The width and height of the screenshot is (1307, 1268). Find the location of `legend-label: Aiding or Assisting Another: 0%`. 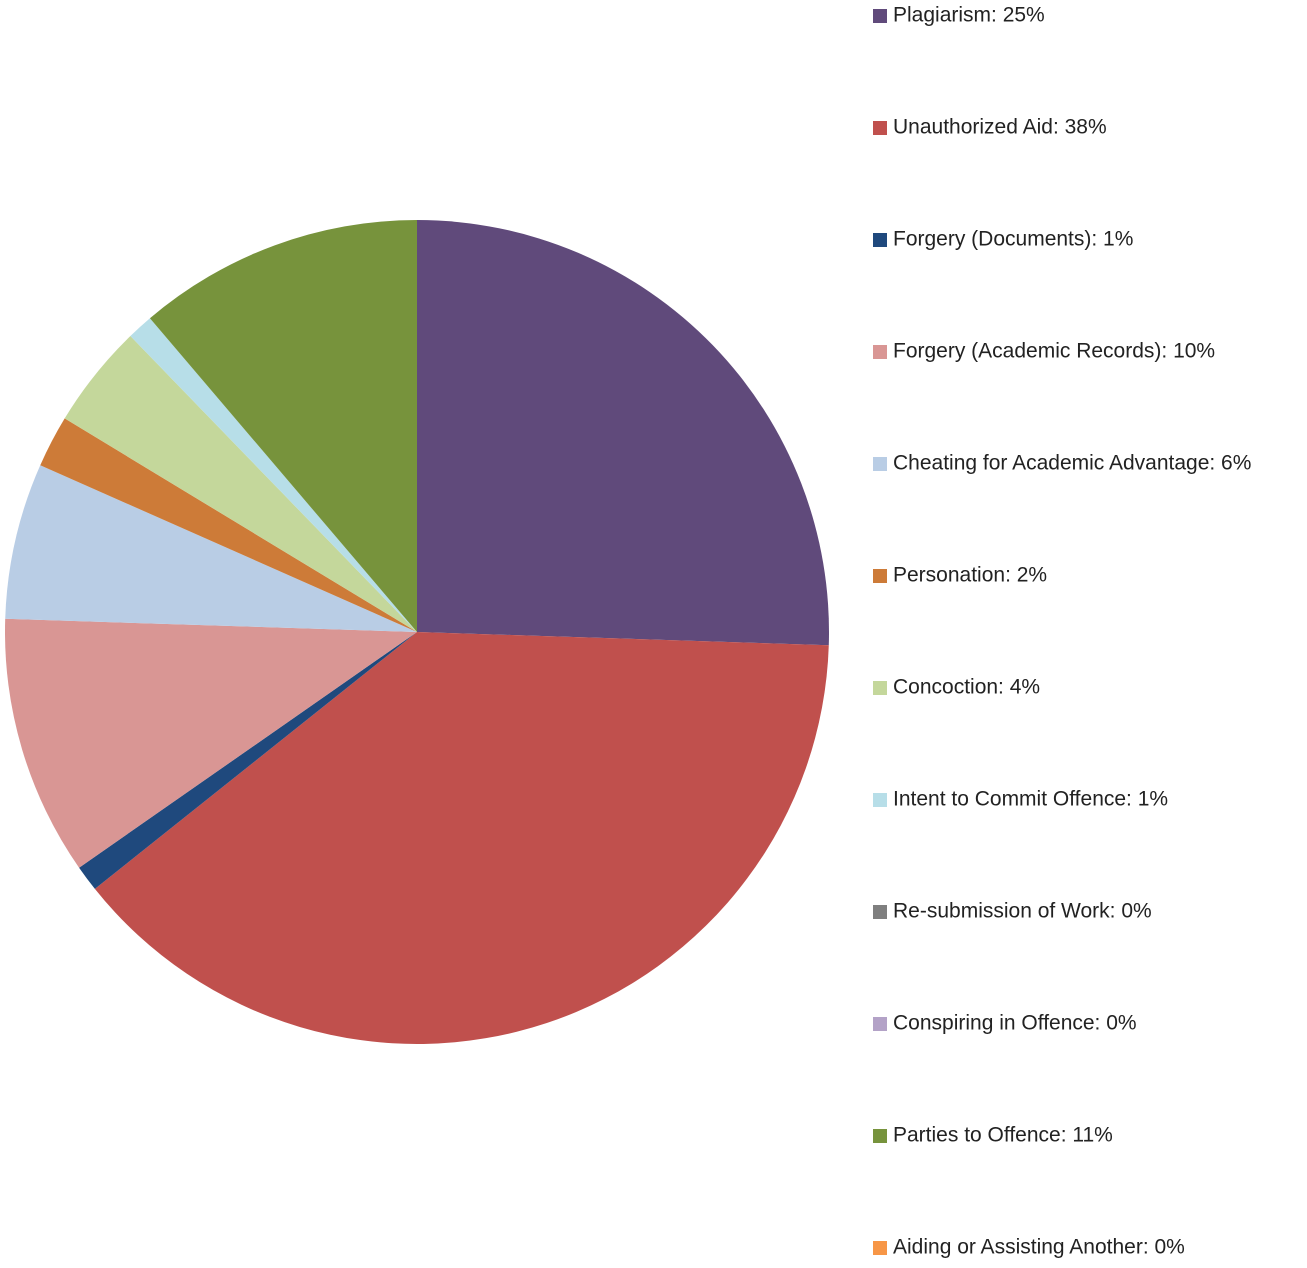

legend-label: Aiding or Assisting Another: 0% is located at coordinates (1039, 1247).